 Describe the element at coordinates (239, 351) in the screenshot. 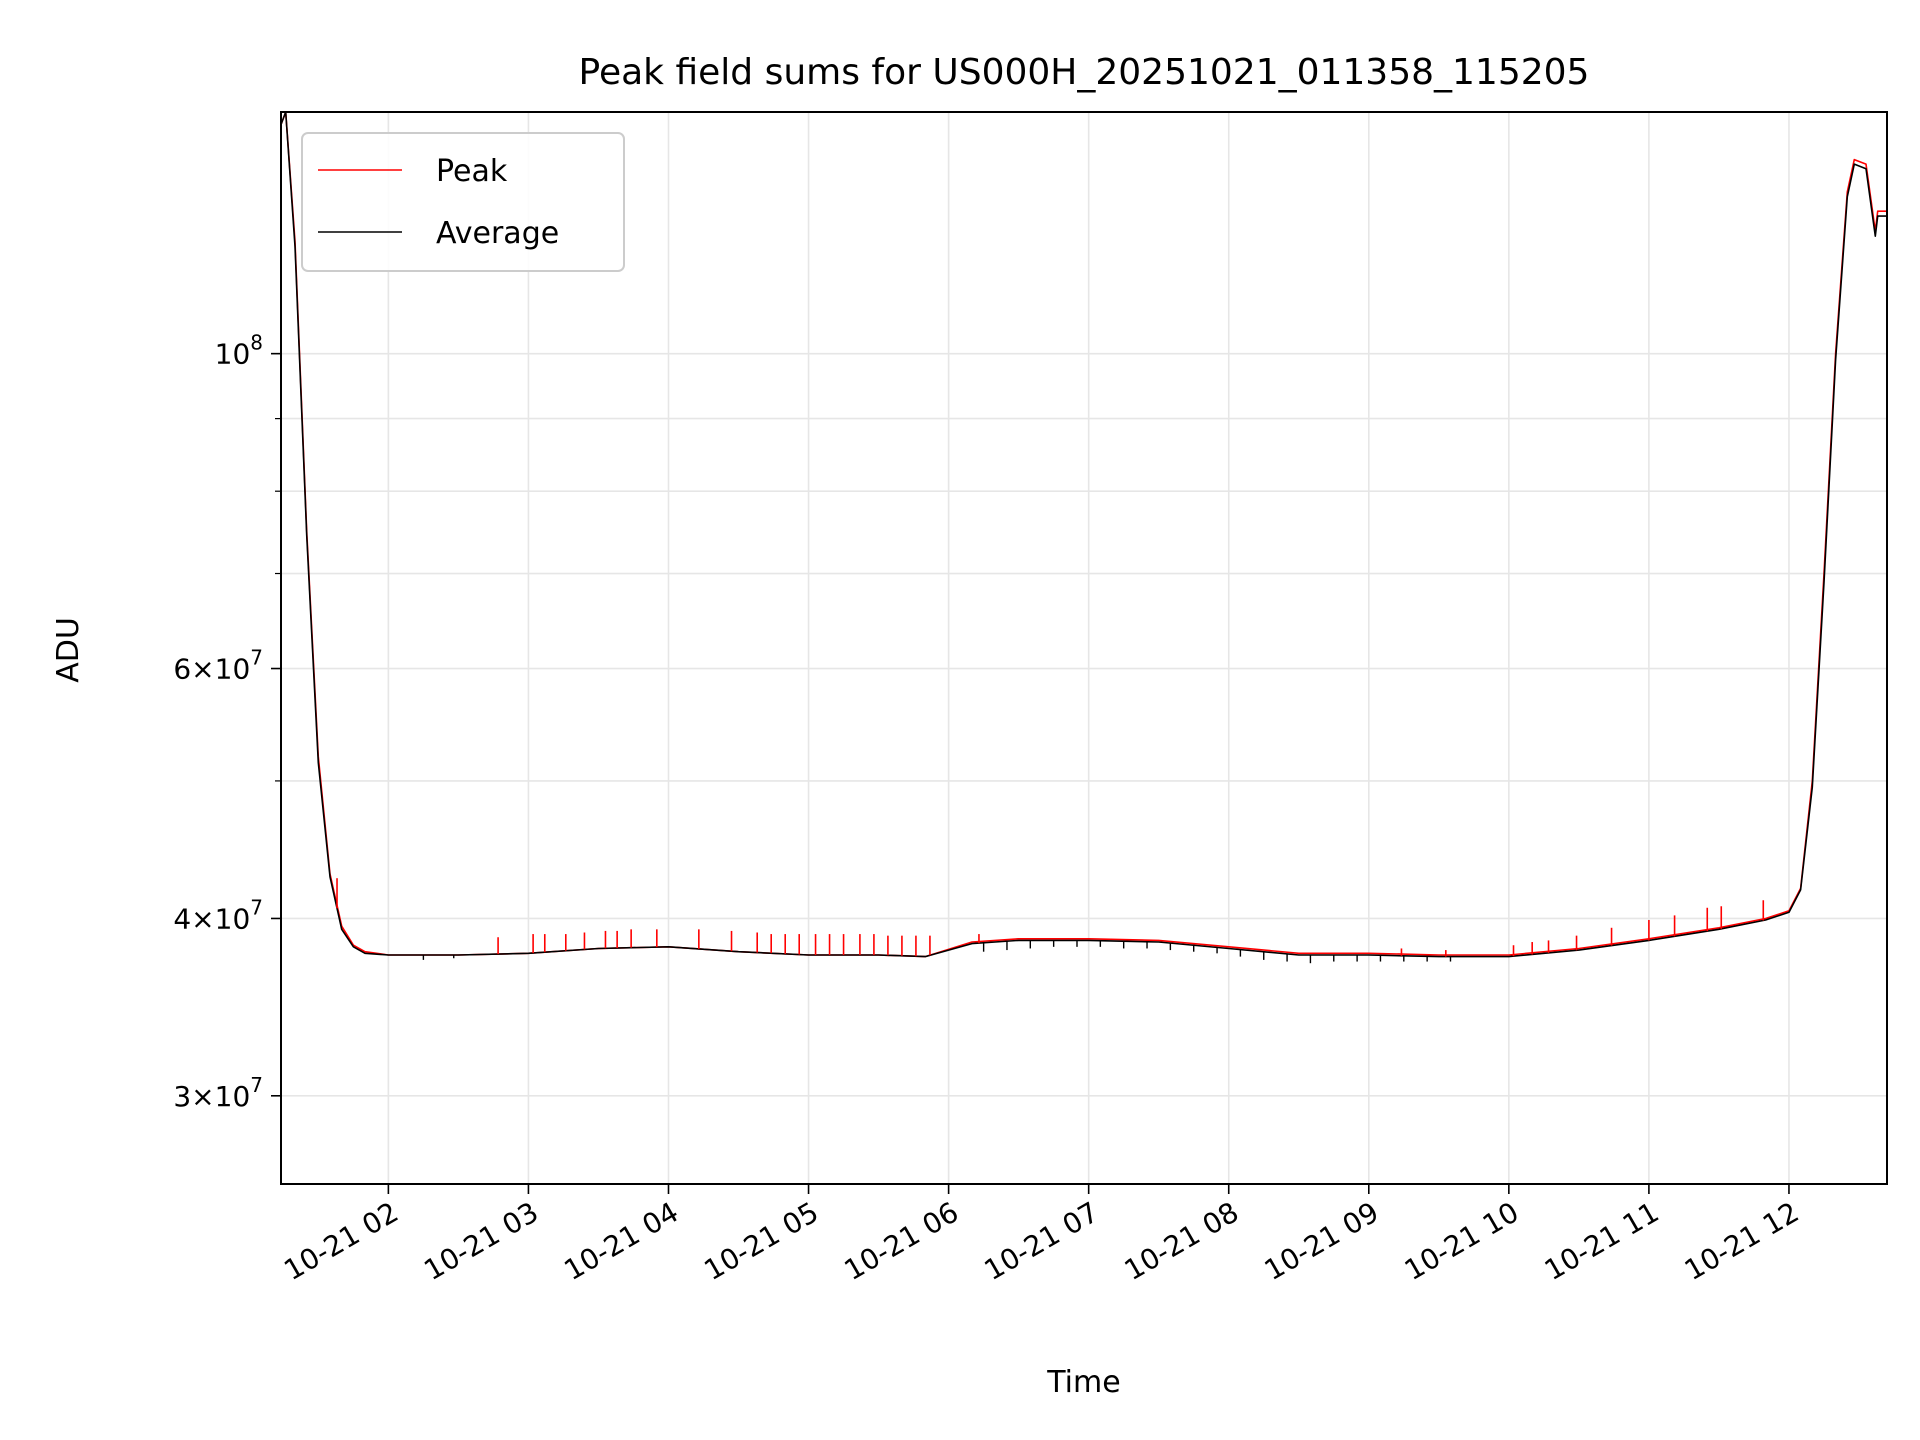

I see `y-tick-label: 108` at that location.